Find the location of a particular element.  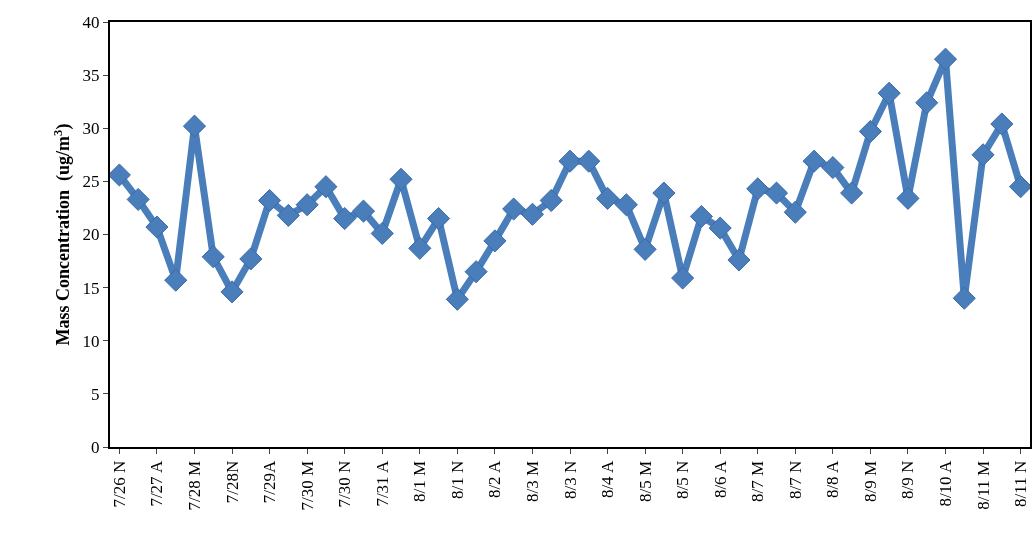

x-tick-label: 7/28N is located at coordinates (232, 482).